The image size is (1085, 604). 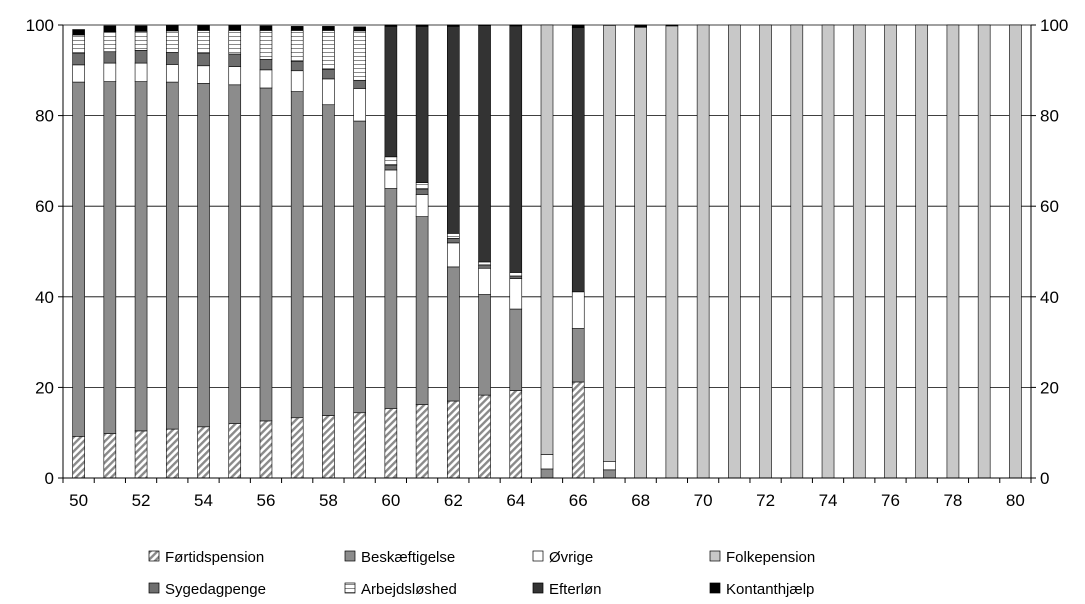 I want to click on x-tick-label: 70, so click(x=703, y=500).